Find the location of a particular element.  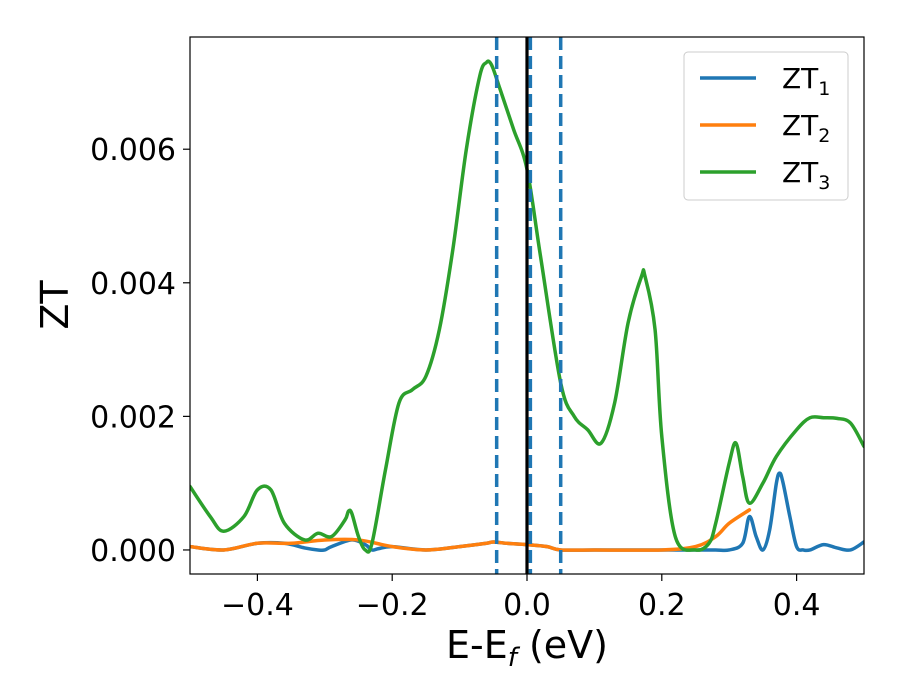

y-axis-ticks: 0.000 0.002 0.004 0.006 is located at coordinates (140, 351).